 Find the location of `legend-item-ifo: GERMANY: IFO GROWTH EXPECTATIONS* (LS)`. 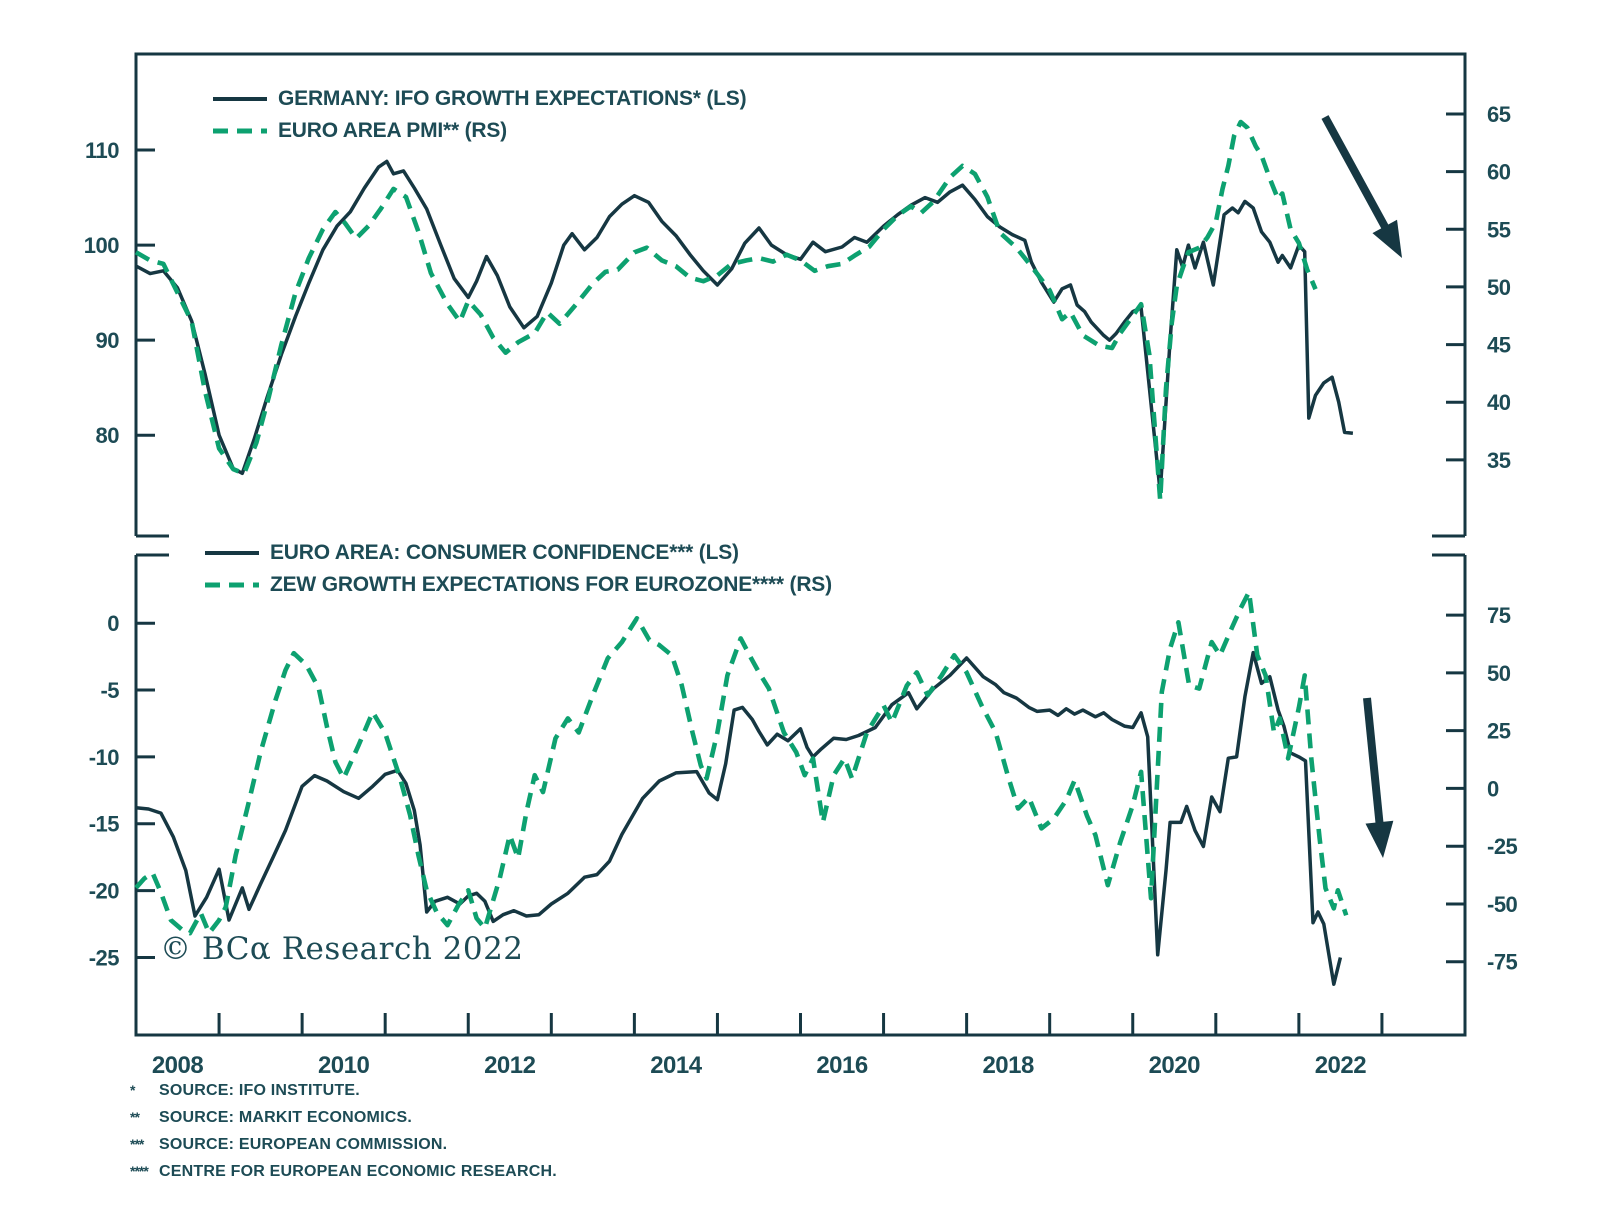

legend-item-ifo: GERMANY: IFO GROWTH EXPECTATIONS* (LS) is located at coordinates (480, 99).